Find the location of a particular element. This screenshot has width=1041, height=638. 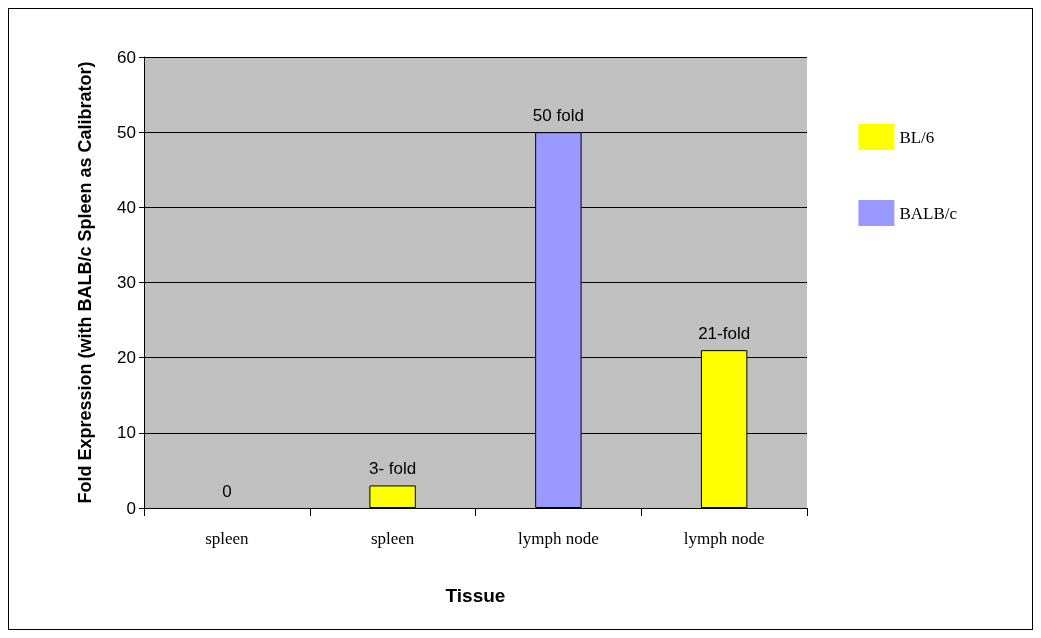

y-tick-label: 60 is located at coordinates (126, 57).